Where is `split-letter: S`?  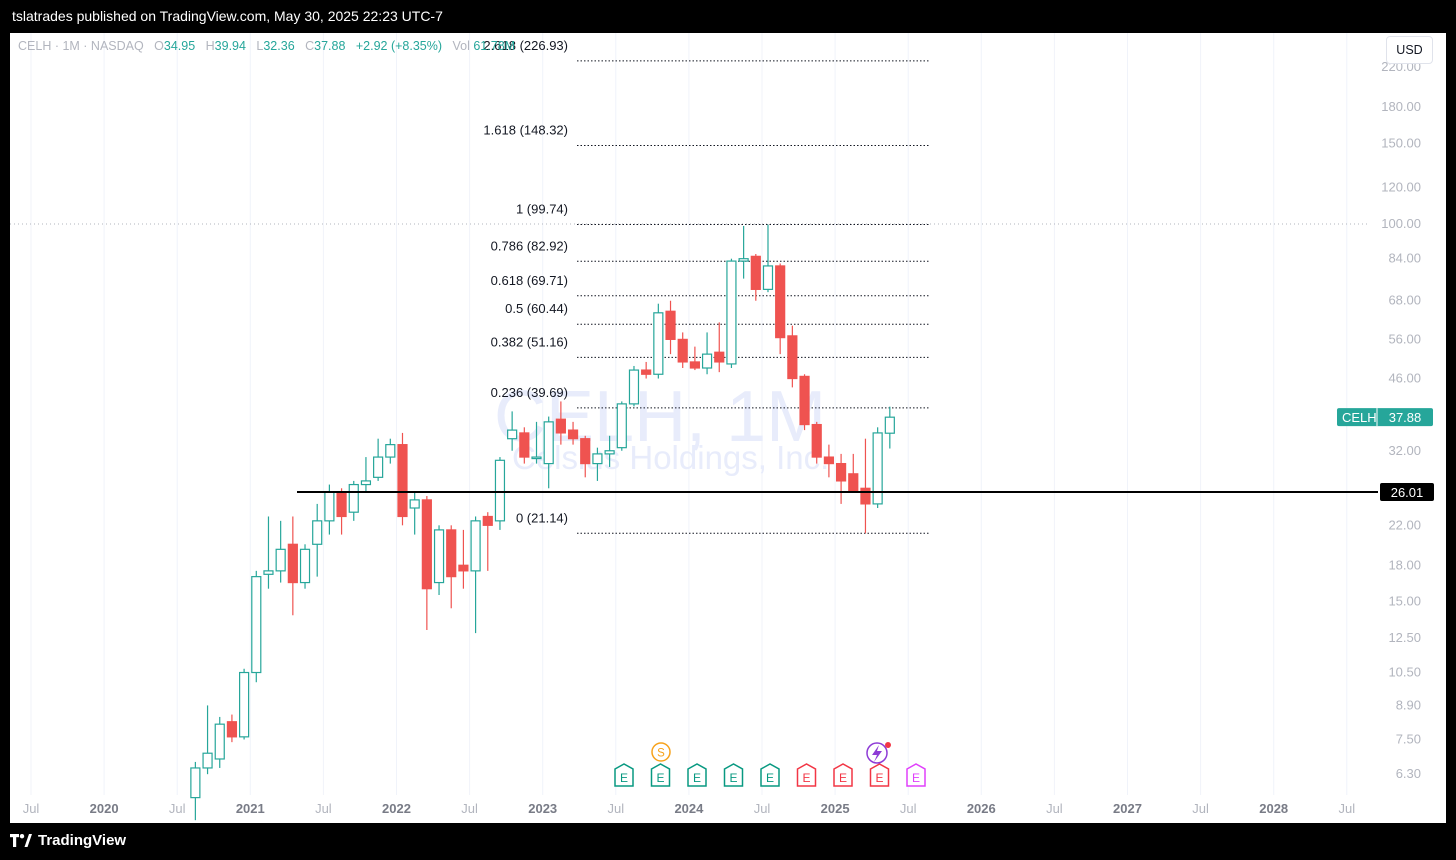
split-letter: S is located at coordinates (661, 754).